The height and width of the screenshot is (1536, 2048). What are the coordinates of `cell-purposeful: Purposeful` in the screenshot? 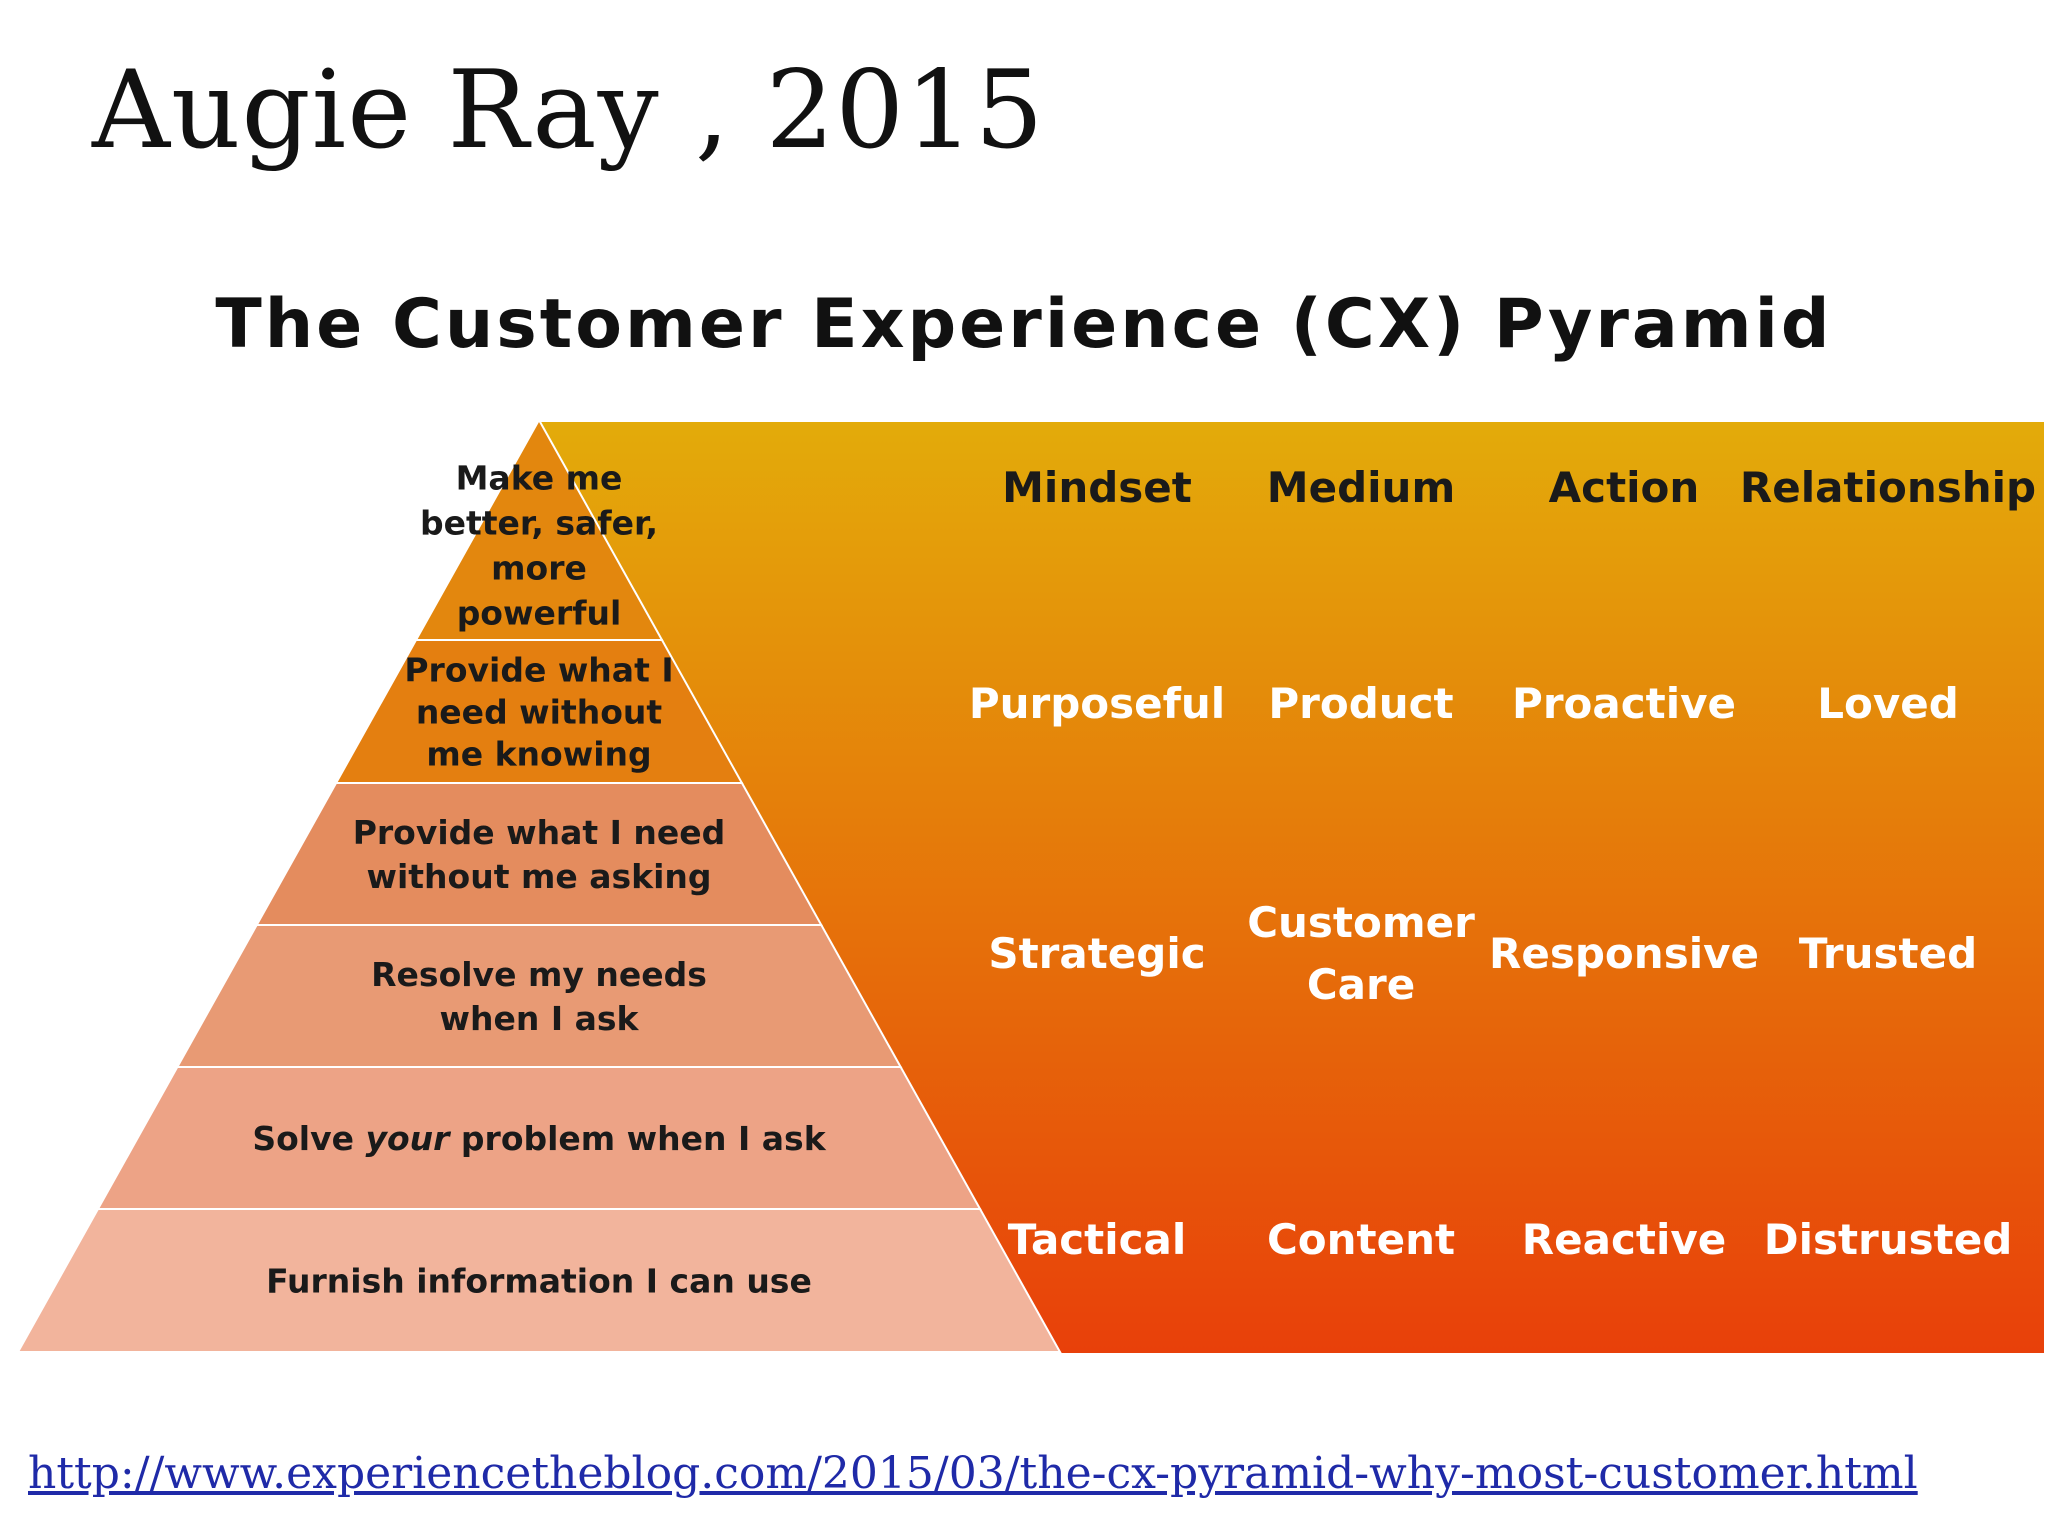 It's located at (1097, 703).